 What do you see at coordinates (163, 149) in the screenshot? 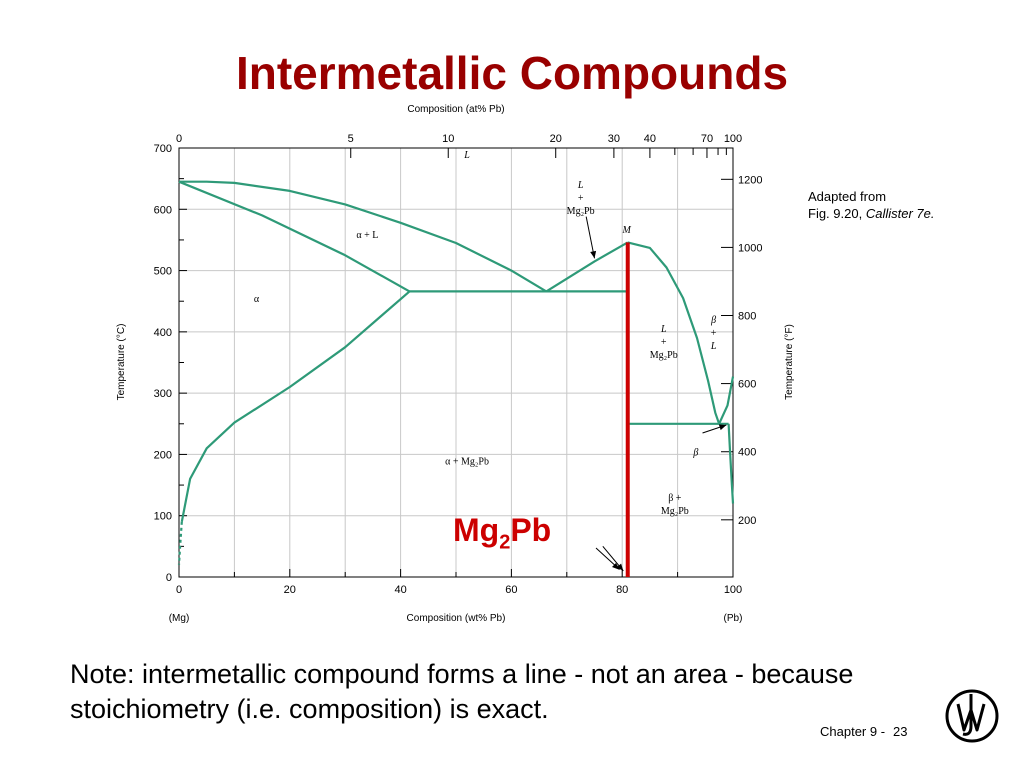
I see `y-tick-label: 700` at bounding box center [163, 149].